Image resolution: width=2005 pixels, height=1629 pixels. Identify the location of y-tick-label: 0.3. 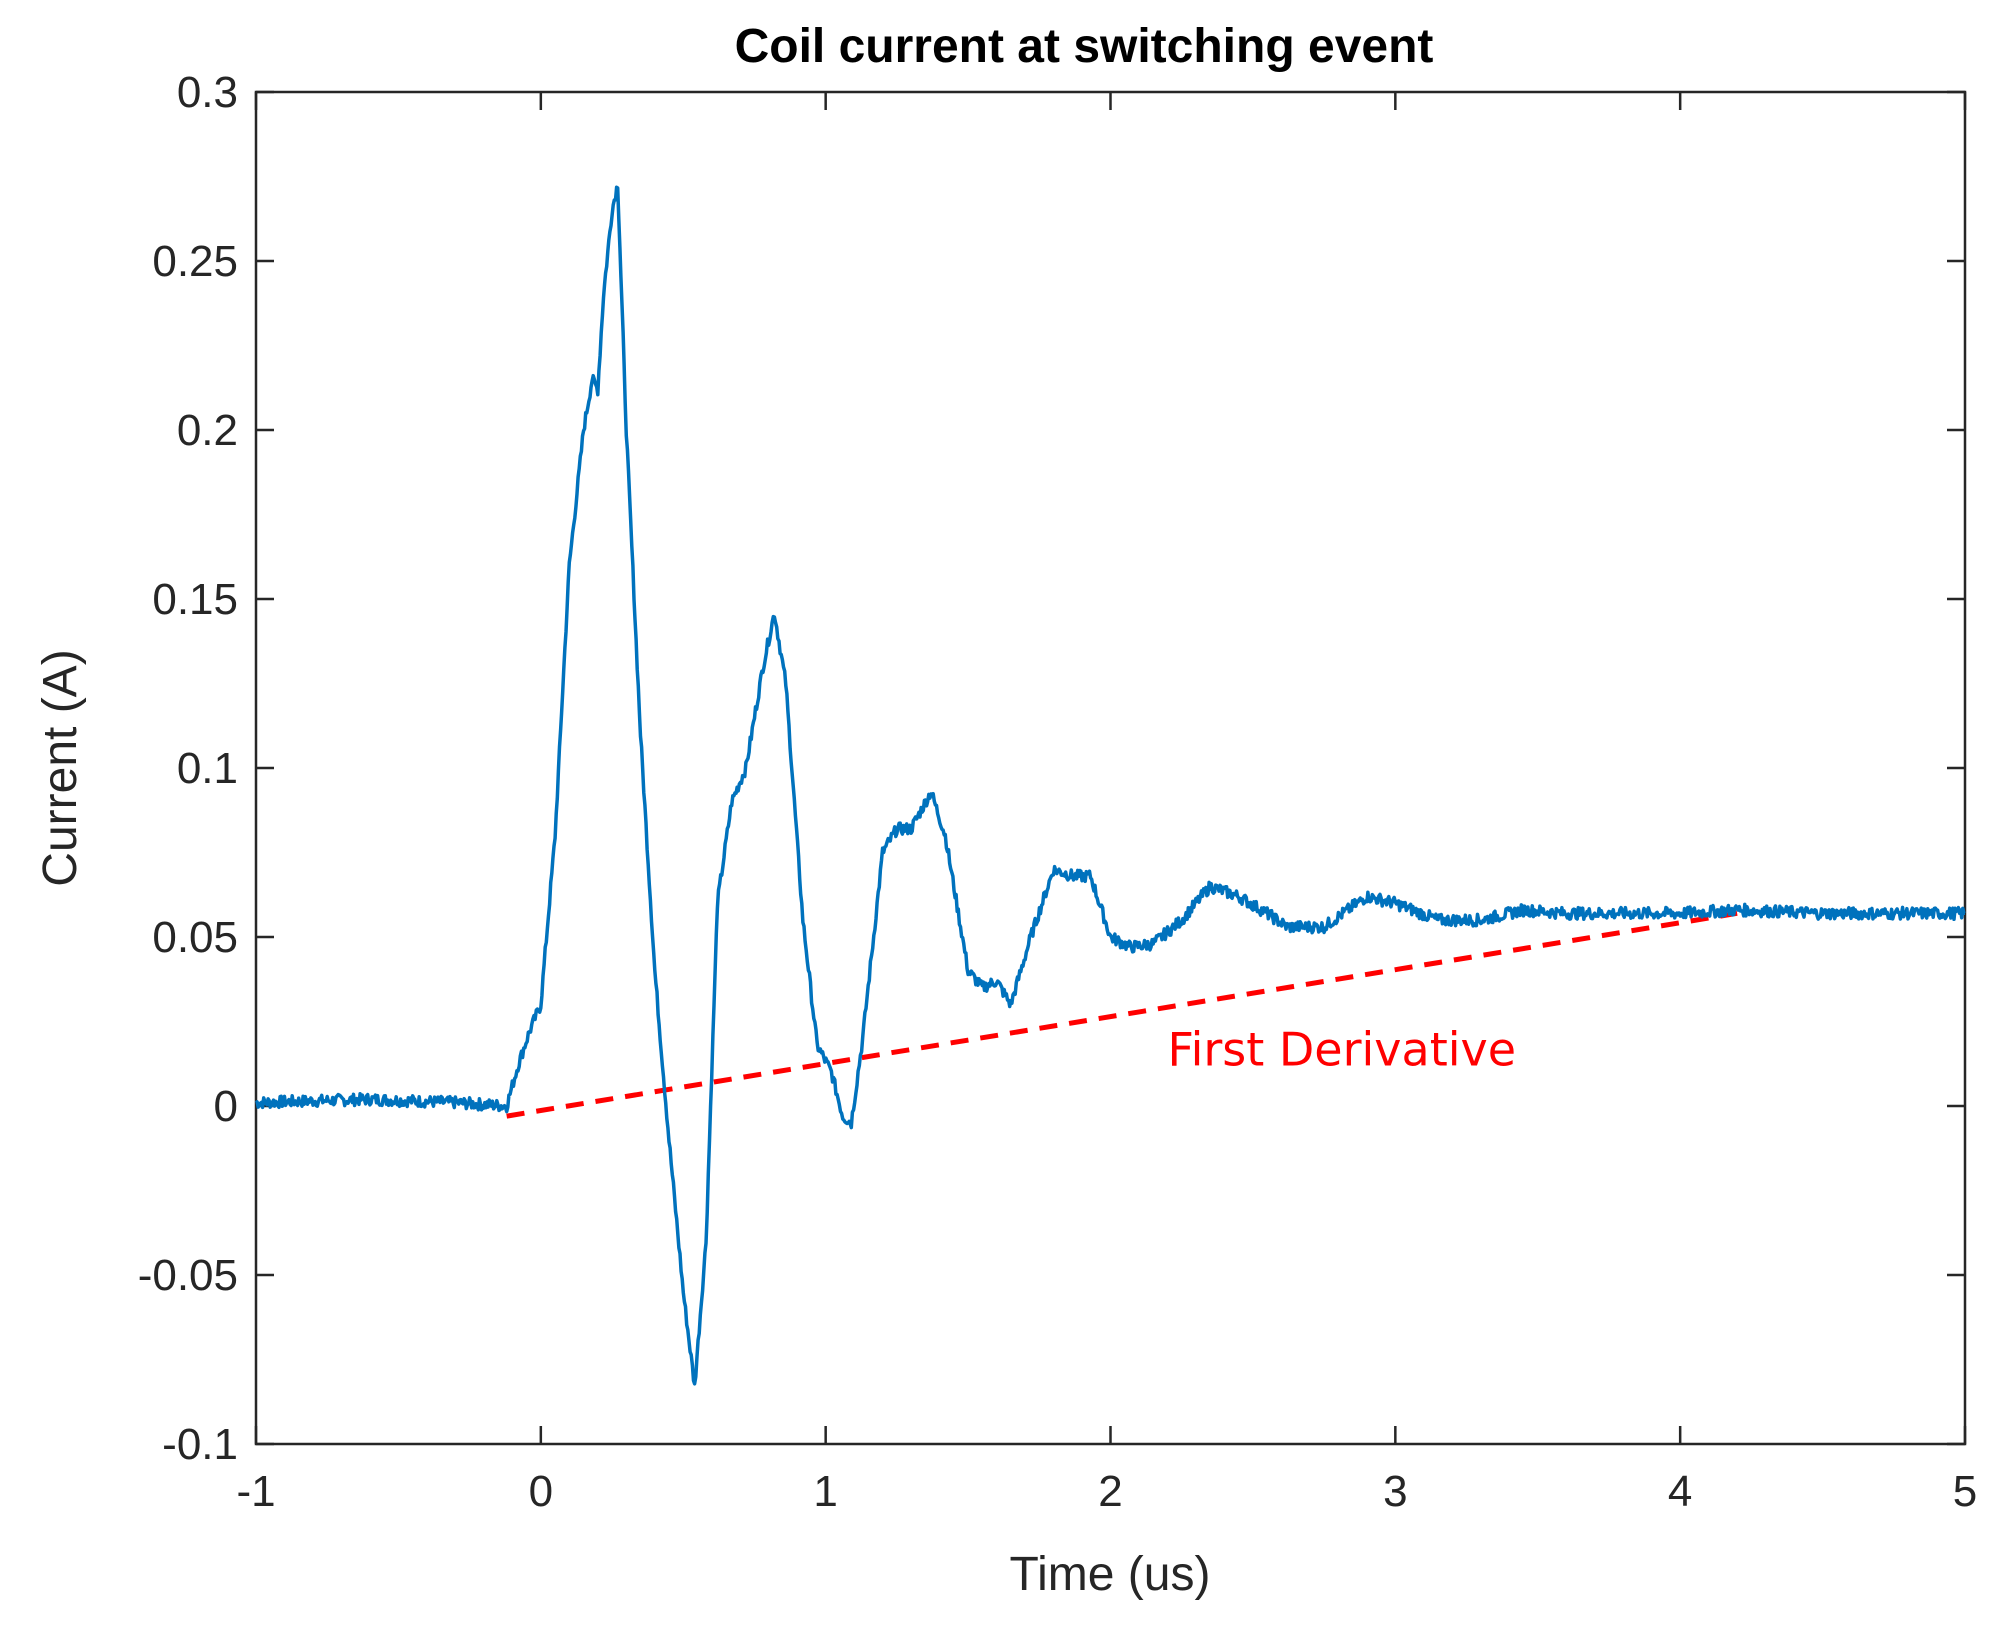
(207, 92).